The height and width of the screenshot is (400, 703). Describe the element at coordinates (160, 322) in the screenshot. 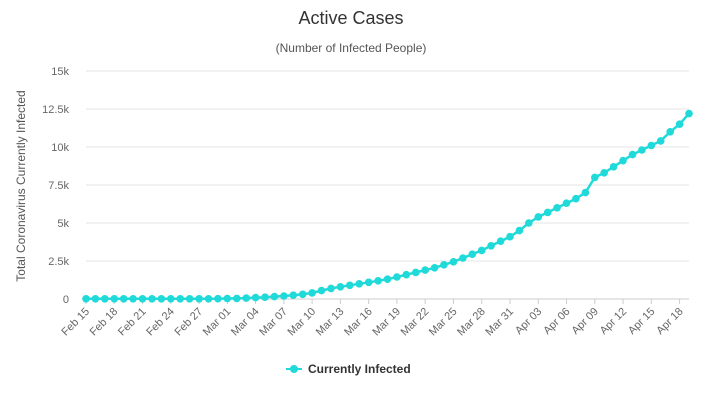

I see `x-tick-label: Feb 24` at that location.